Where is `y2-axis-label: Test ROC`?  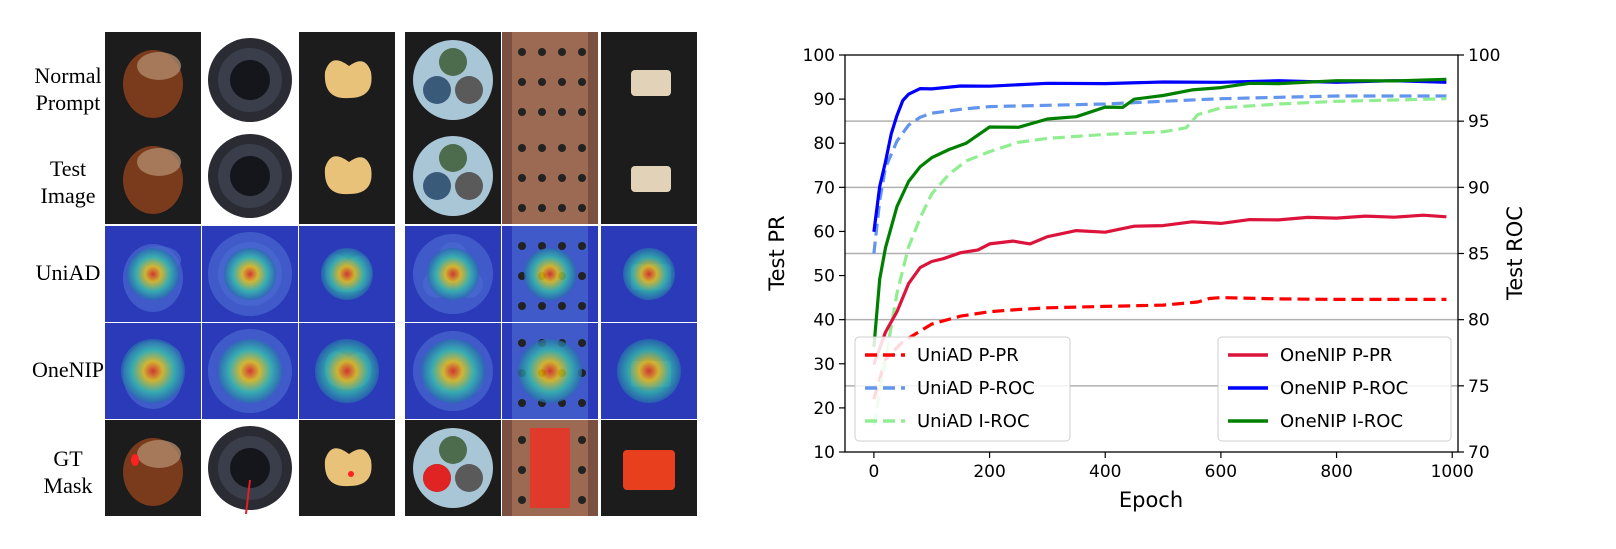 y2-axis-label: Test ROC is located at coordinates (1515, 253).